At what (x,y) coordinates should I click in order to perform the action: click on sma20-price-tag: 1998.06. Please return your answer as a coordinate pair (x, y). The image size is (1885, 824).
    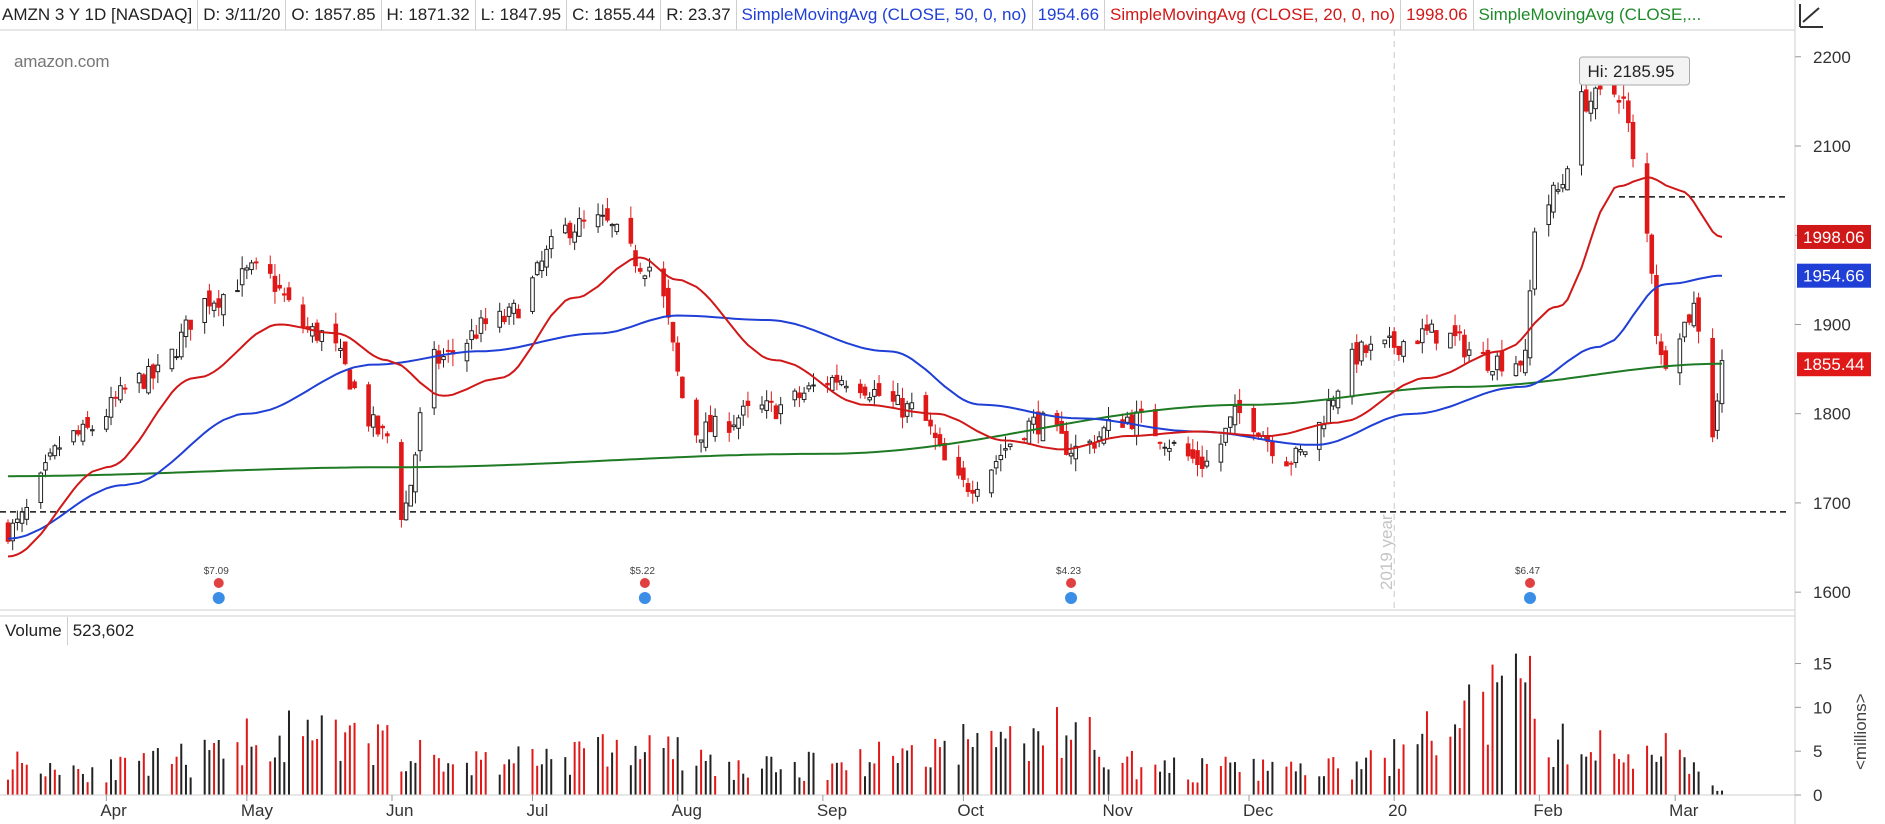
    Looking at the image, I should click on (1834, 236).